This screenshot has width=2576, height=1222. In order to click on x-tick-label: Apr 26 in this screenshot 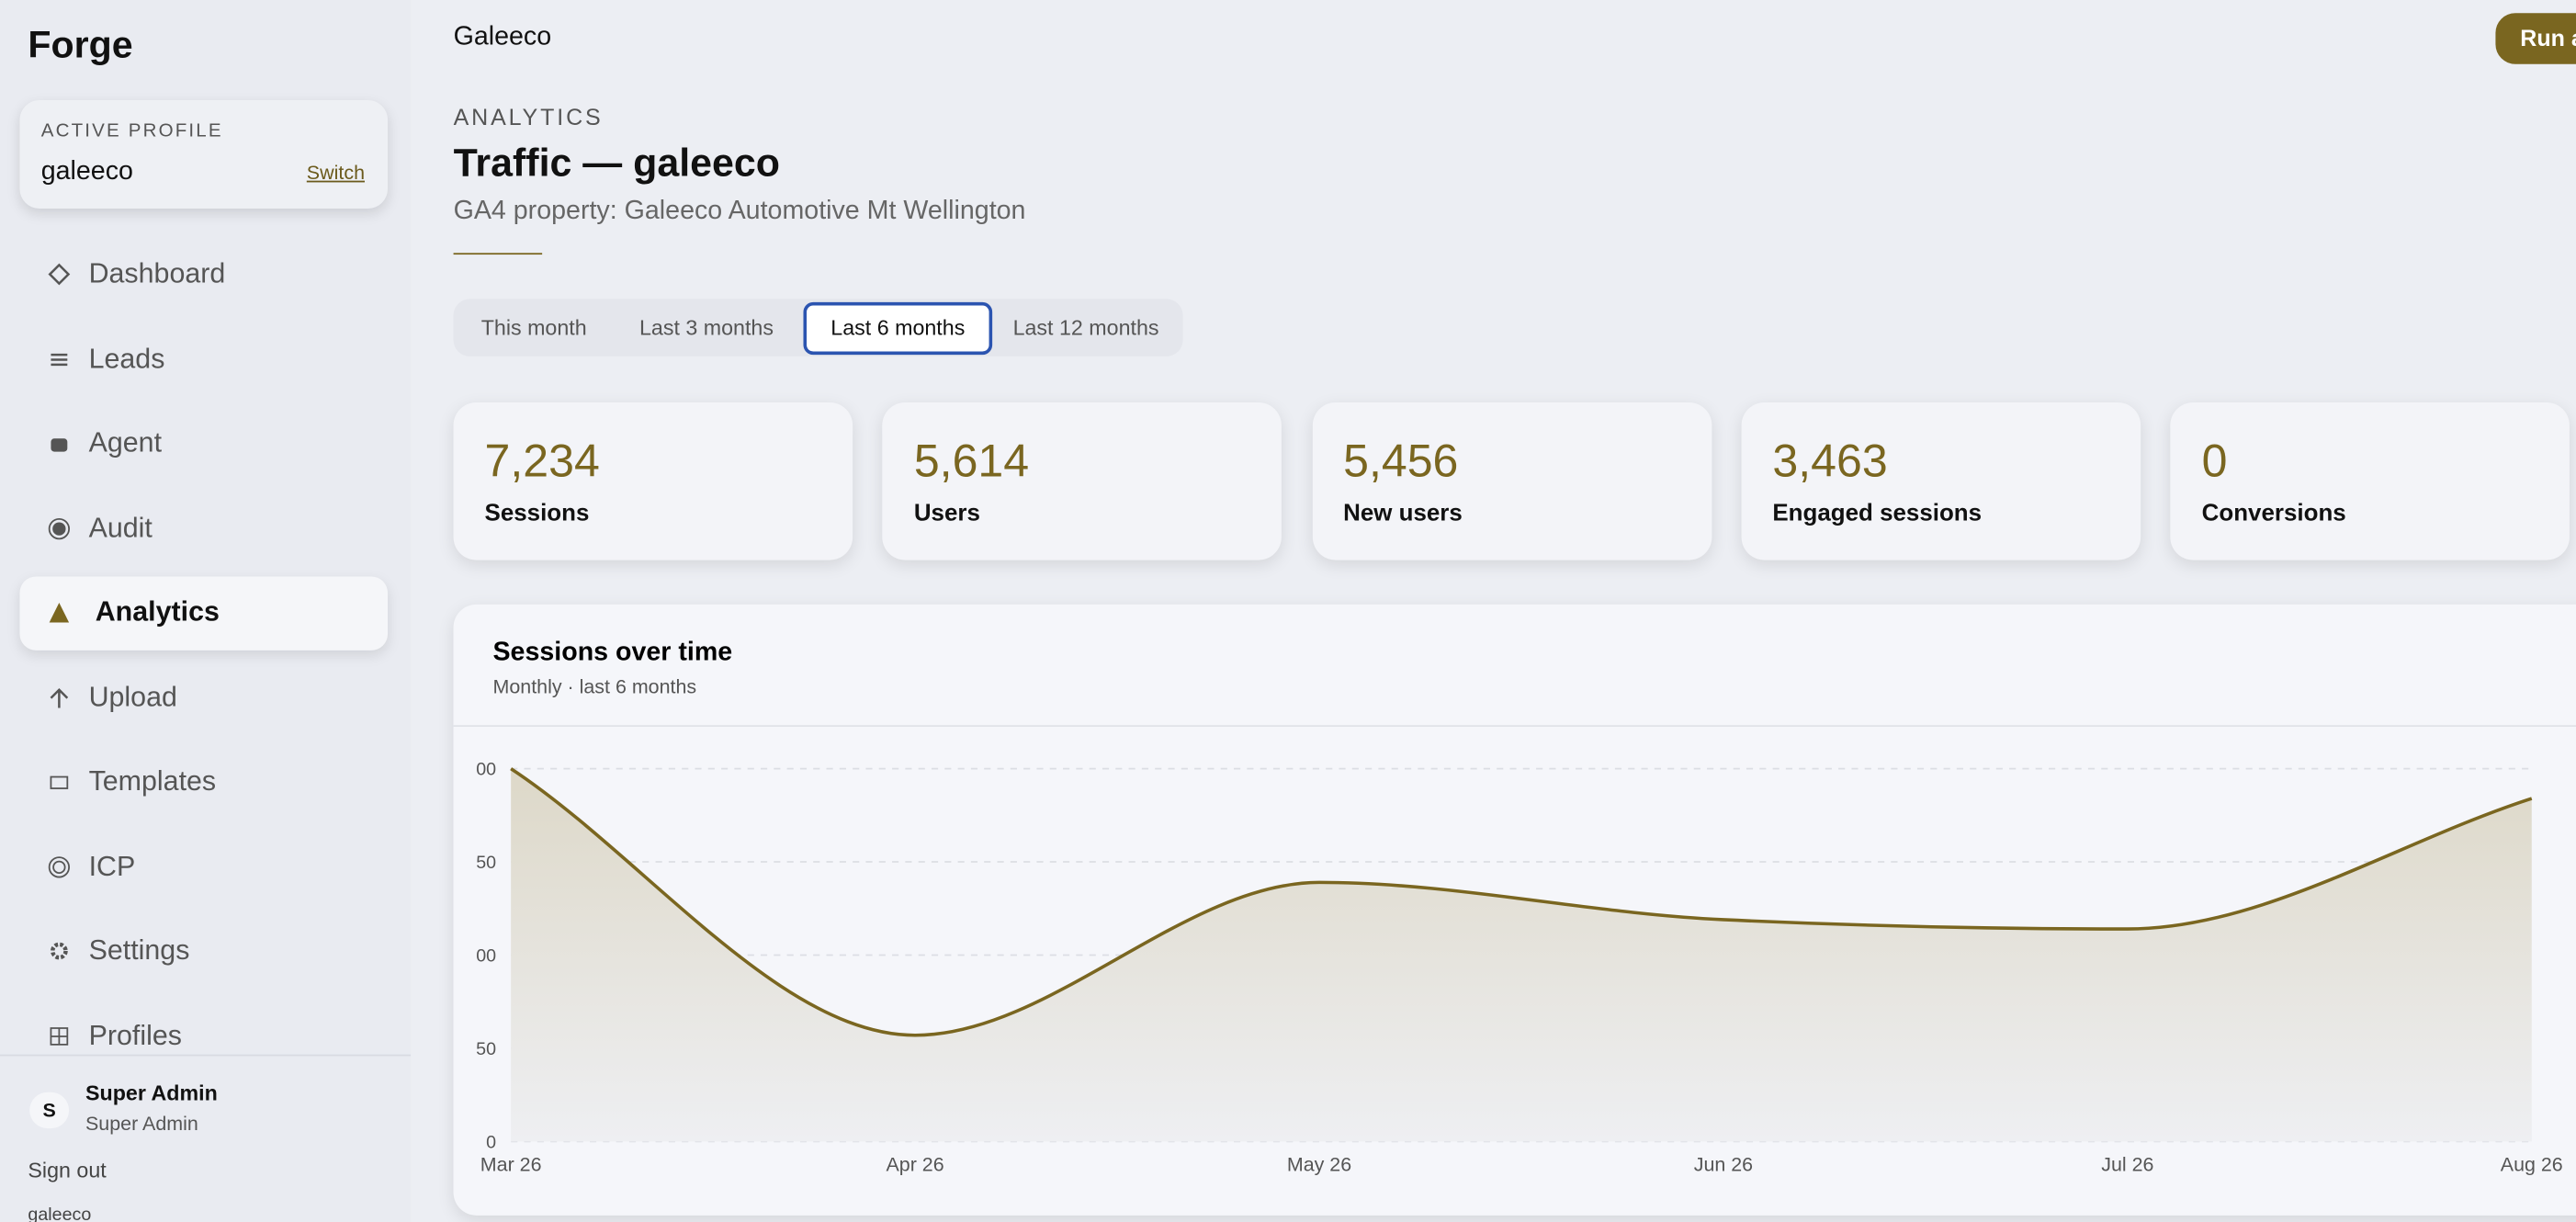, I will do `click(914, 1165)`.